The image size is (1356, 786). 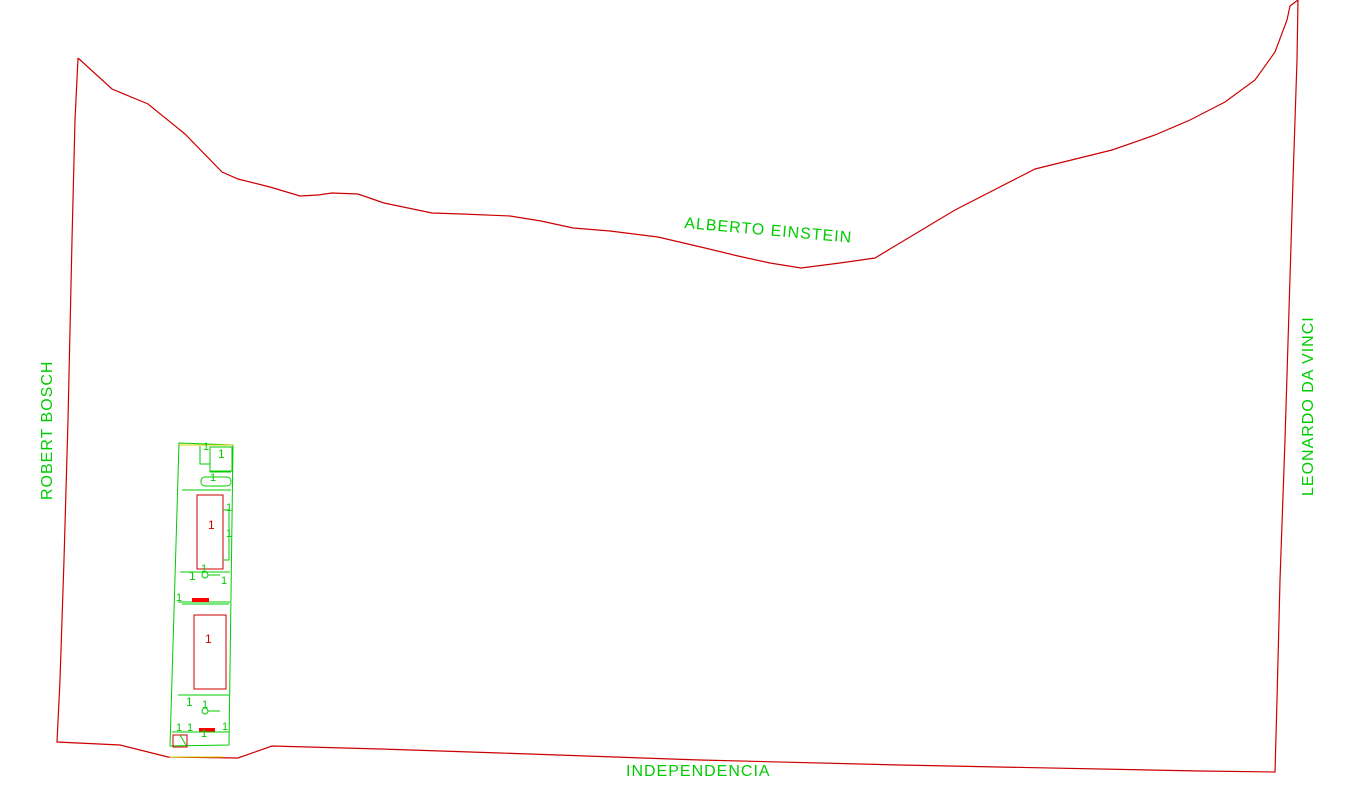 I want to click on label-14: 1, so click(x=179, y=728).